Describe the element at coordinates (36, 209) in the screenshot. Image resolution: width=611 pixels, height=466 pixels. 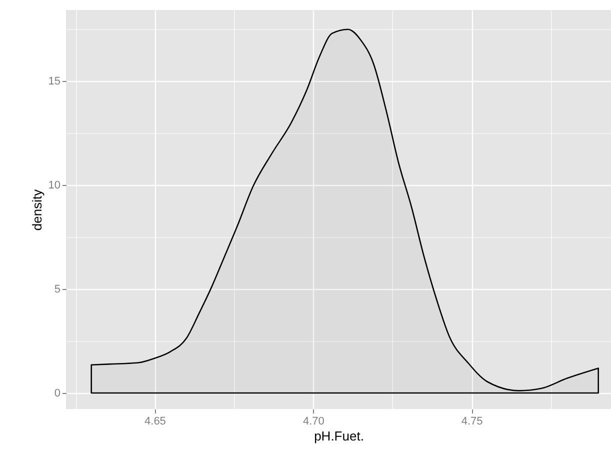
I see `y-axis-title: density` at that location.